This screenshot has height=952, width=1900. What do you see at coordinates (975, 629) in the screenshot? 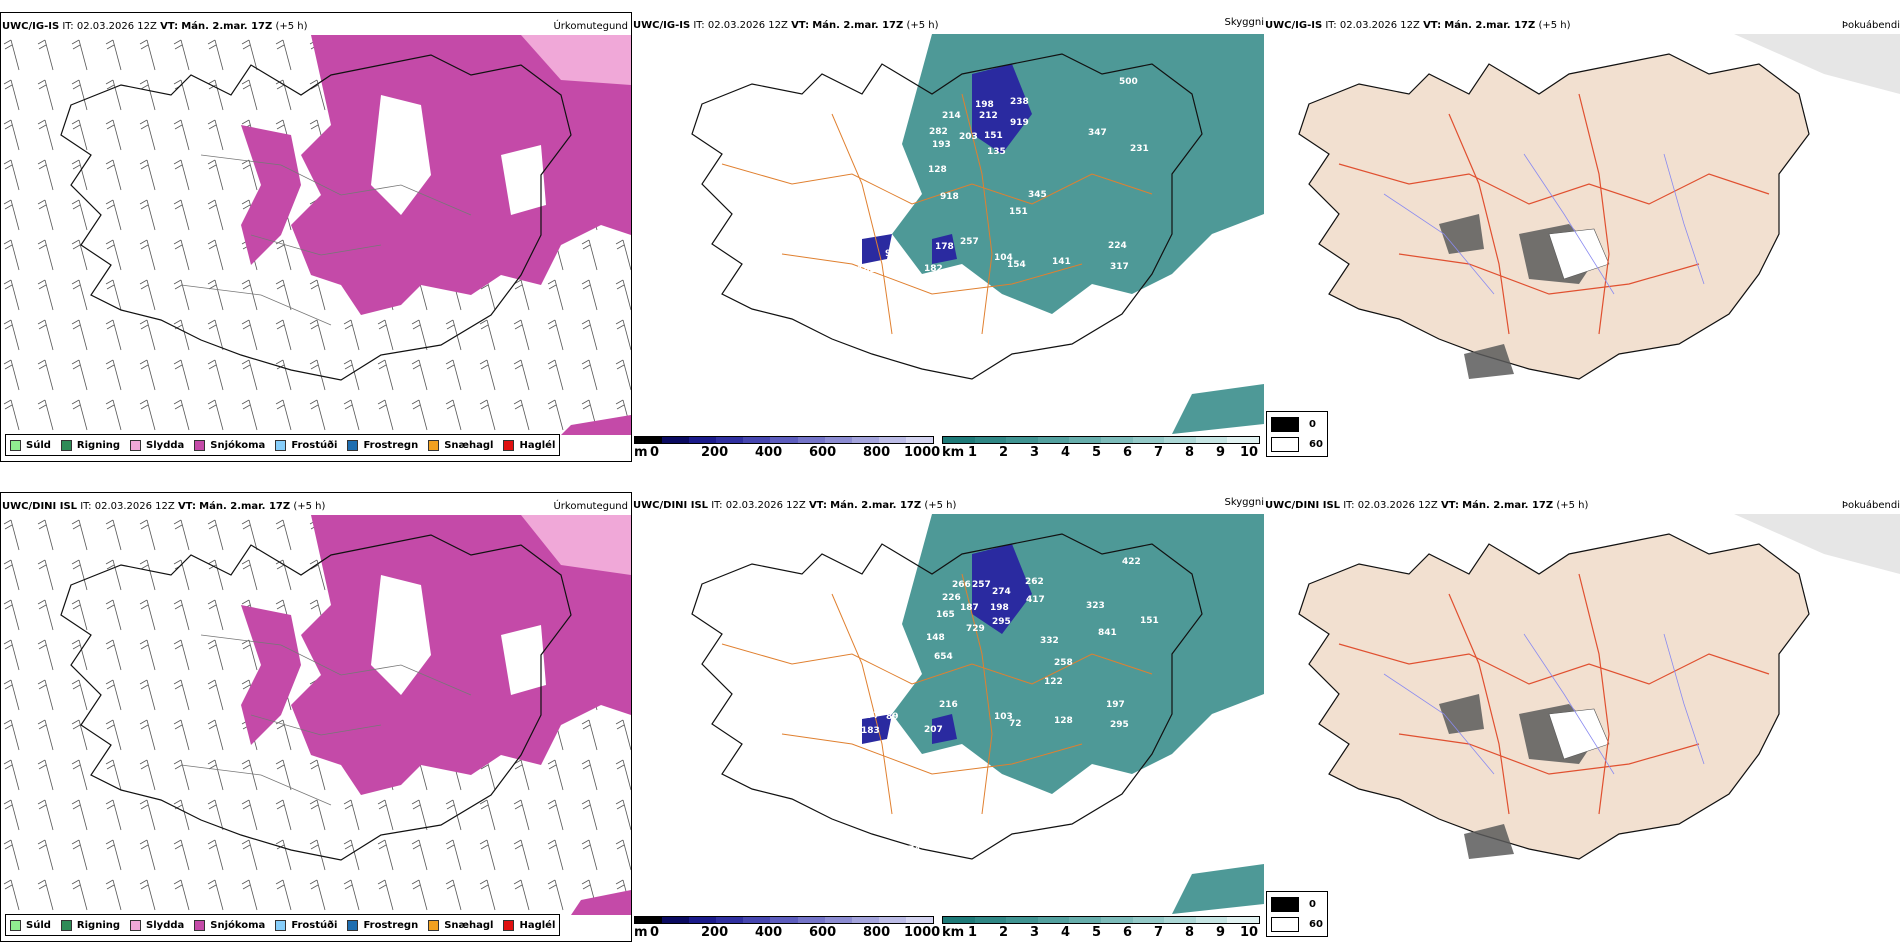
I see `svg-text: 729` at bounding box center [975, 629].